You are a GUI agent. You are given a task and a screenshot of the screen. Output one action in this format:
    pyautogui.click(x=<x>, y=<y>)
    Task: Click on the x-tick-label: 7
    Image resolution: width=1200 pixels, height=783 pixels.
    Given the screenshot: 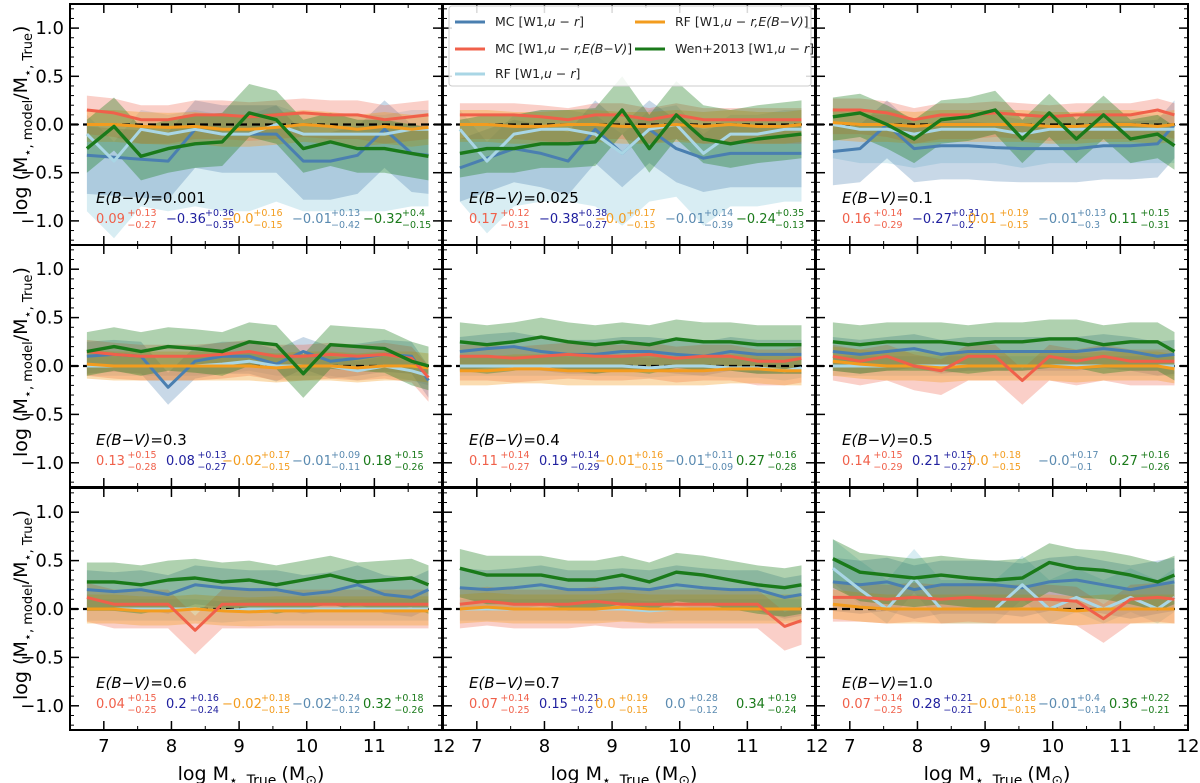 What is the action you would take?
    pyautogui.click(x=849, y=746)
    